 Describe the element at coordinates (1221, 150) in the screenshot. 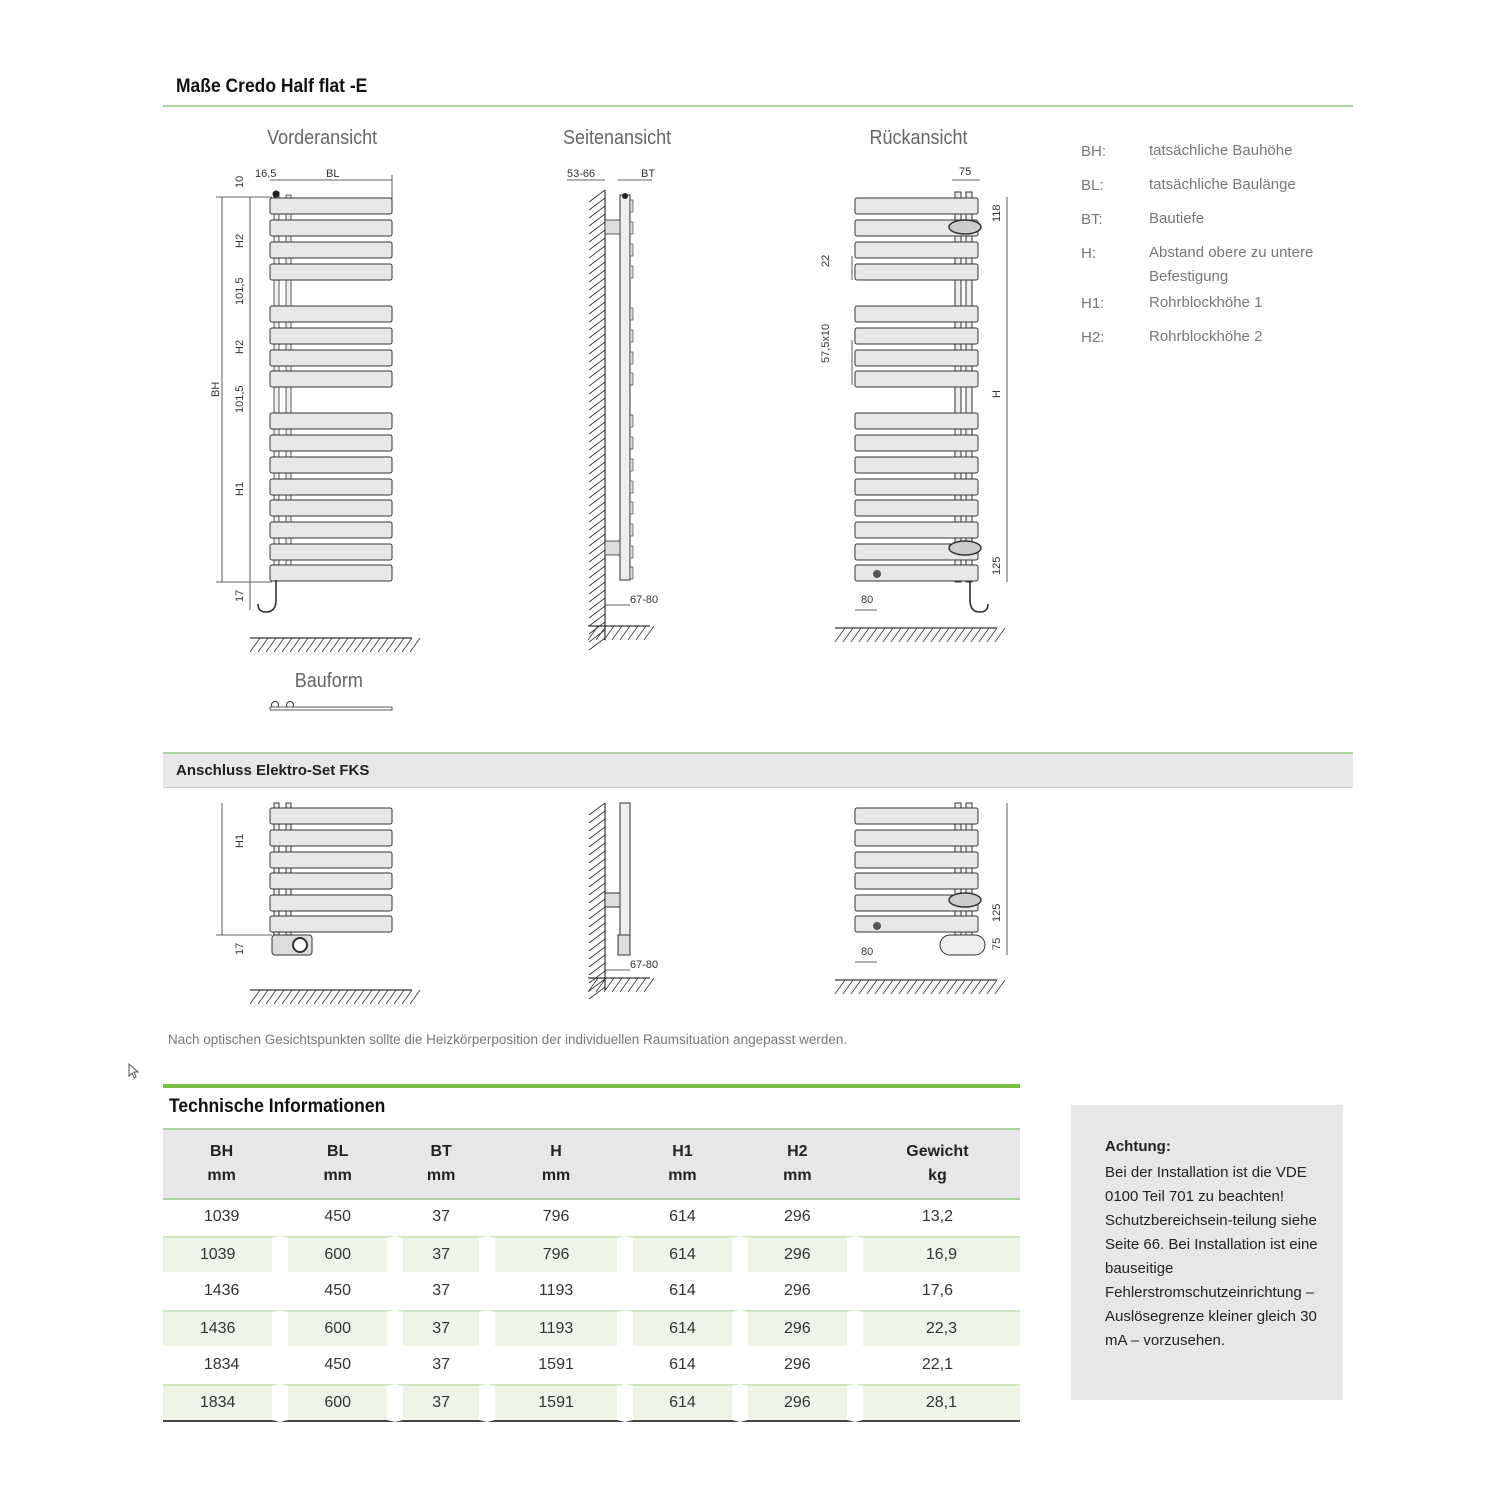

I see `legend-value: tatsächliche Bauhöhe` at that location.